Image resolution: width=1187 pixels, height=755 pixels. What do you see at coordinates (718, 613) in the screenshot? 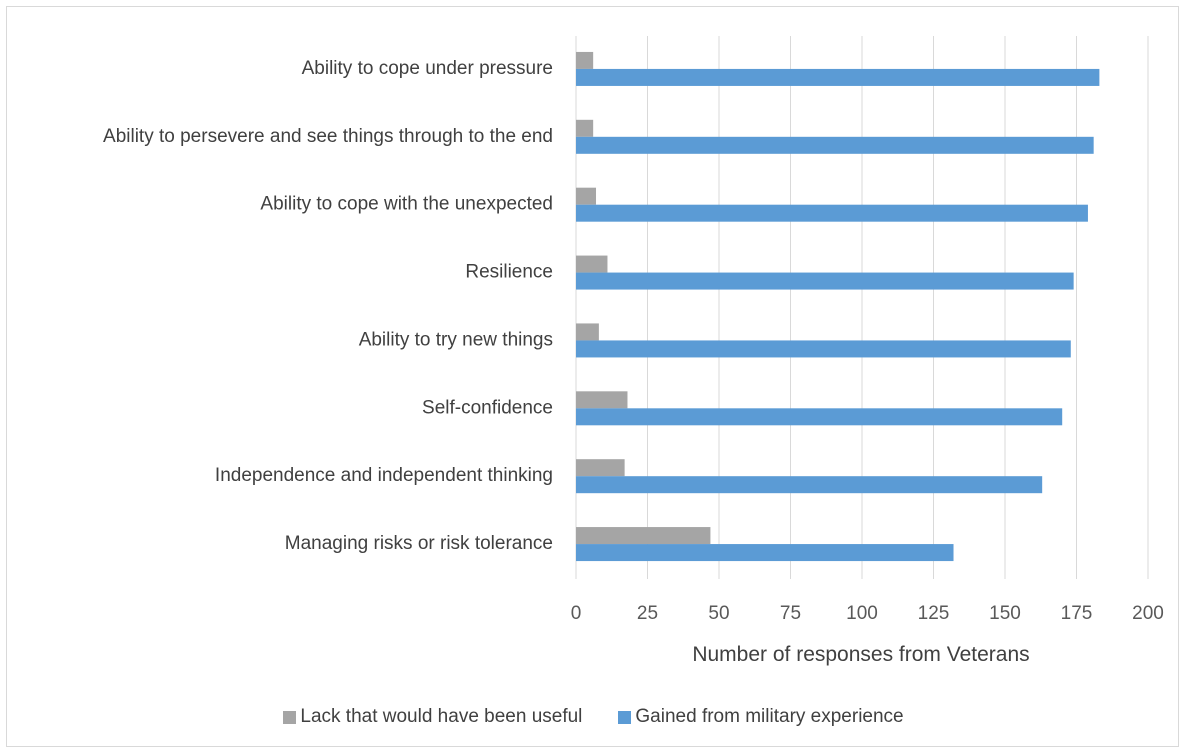
I see `x-tick-label: 50` at bounding box center [718, 613].